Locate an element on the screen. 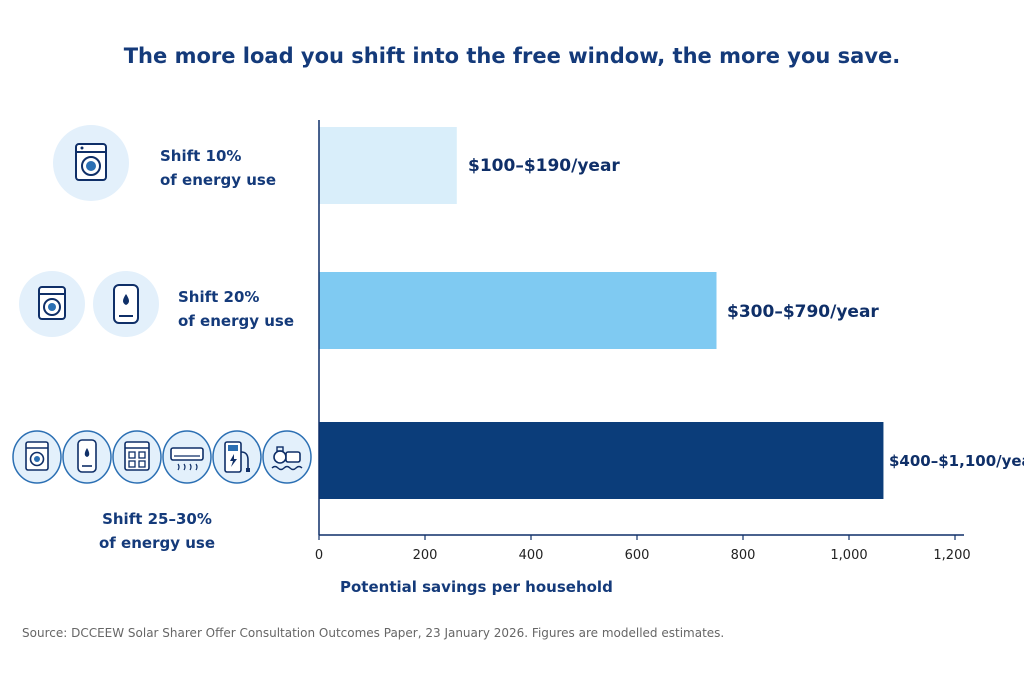 This screenshot has width=1024, height=683. x-tick-label: 0 is located at coordinates (319, 555).